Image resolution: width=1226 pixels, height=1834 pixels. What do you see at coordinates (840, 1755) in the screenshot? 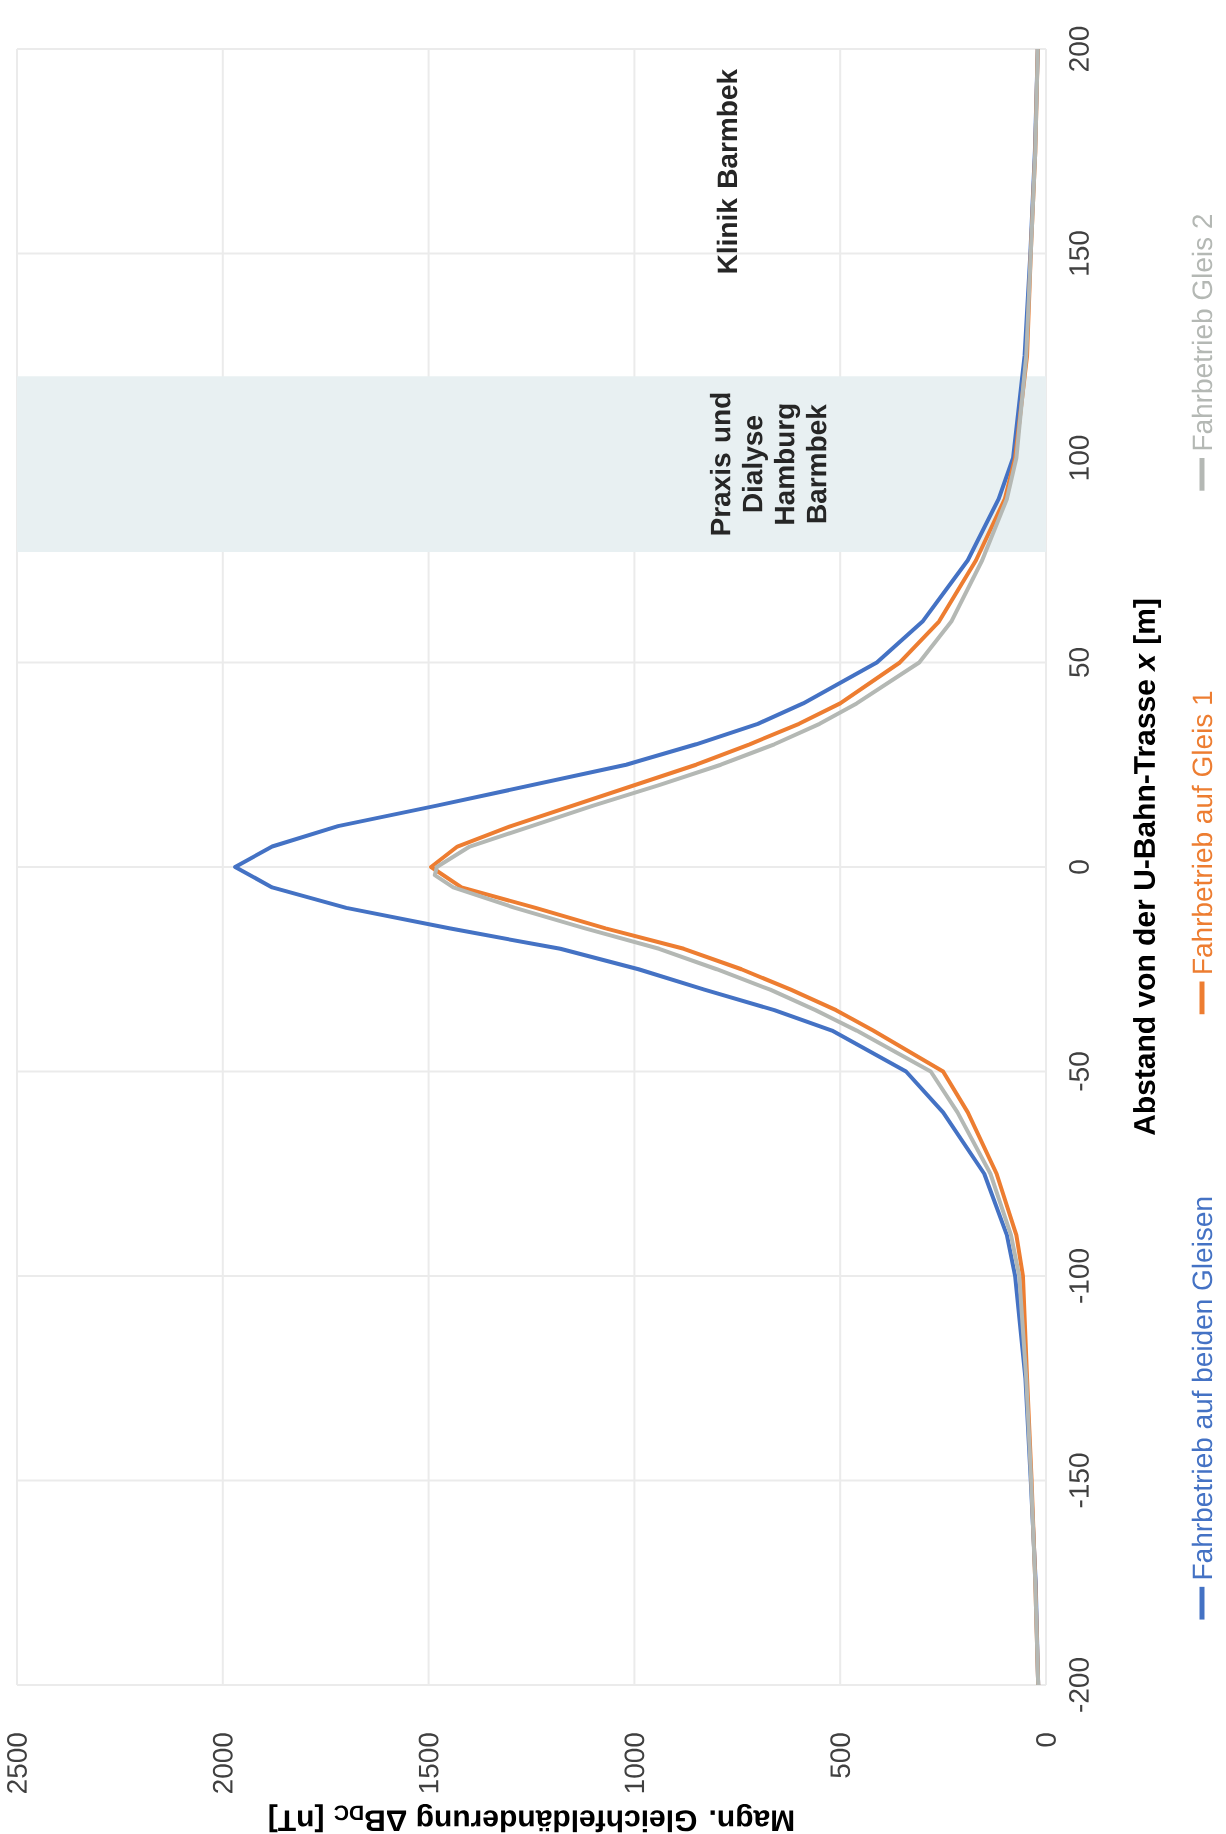
I see `x-tick-label: 500` at bounding box center [840, 1755].